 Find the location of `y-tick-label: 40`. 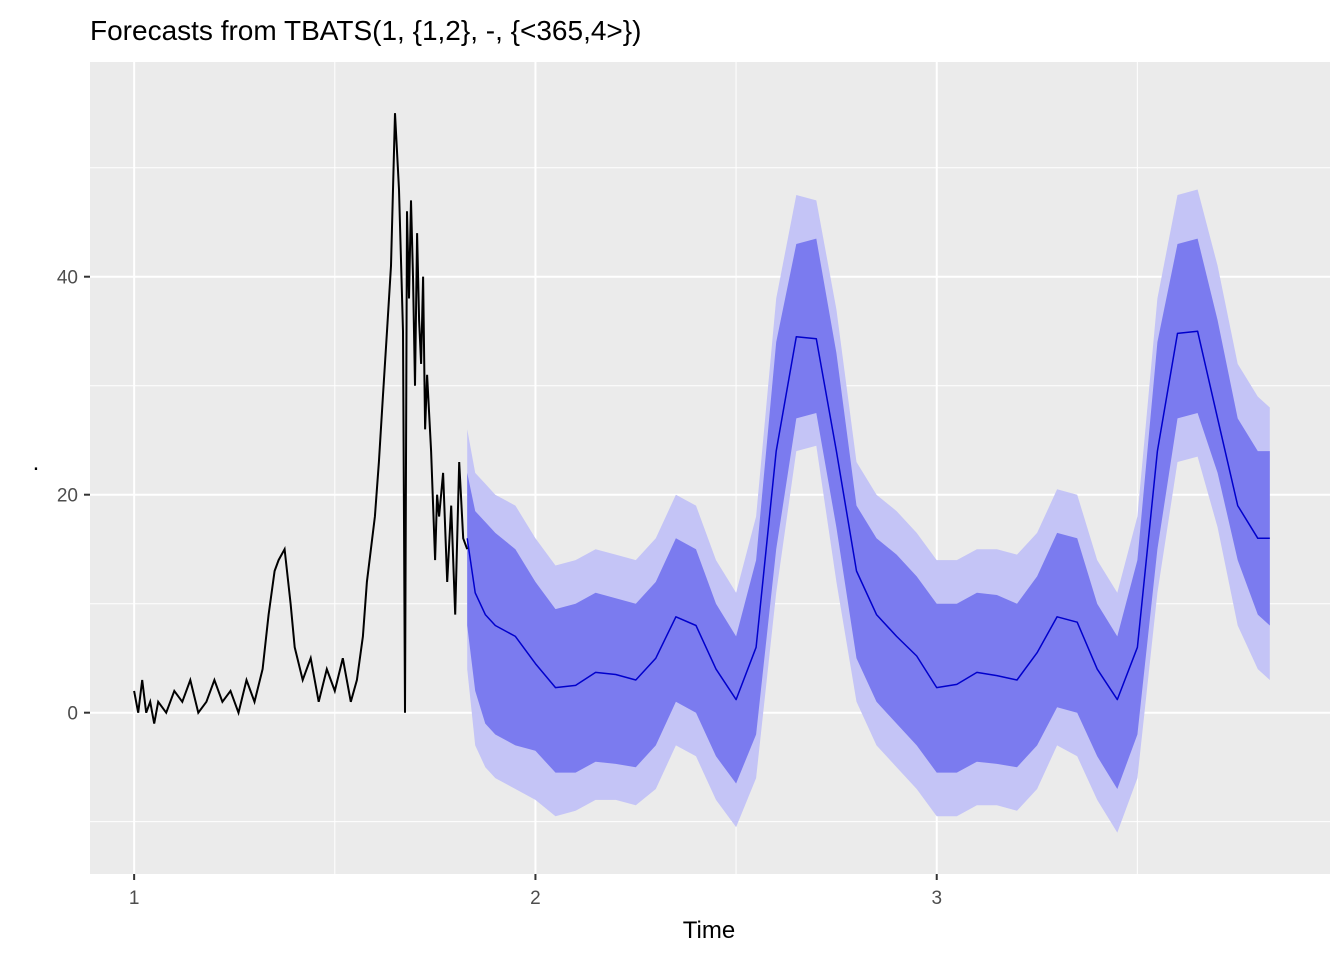

y-tick-label: 40 is located at coordinates (67, 278).